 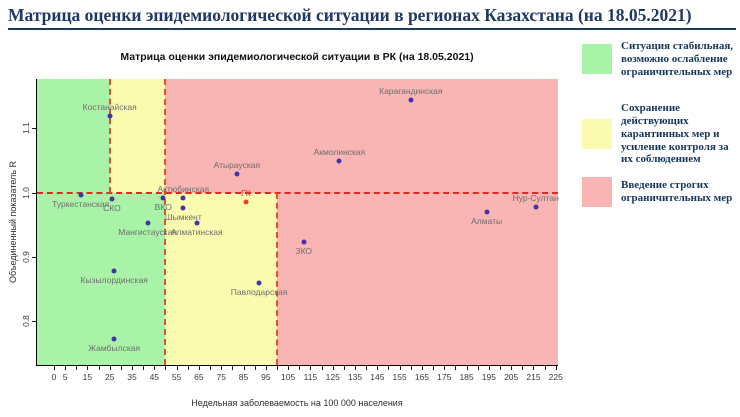 What do you see at coordinates (154, 377) in the screenshot?
I see `x-tick-label: 45` at bounding box center [154, 377].